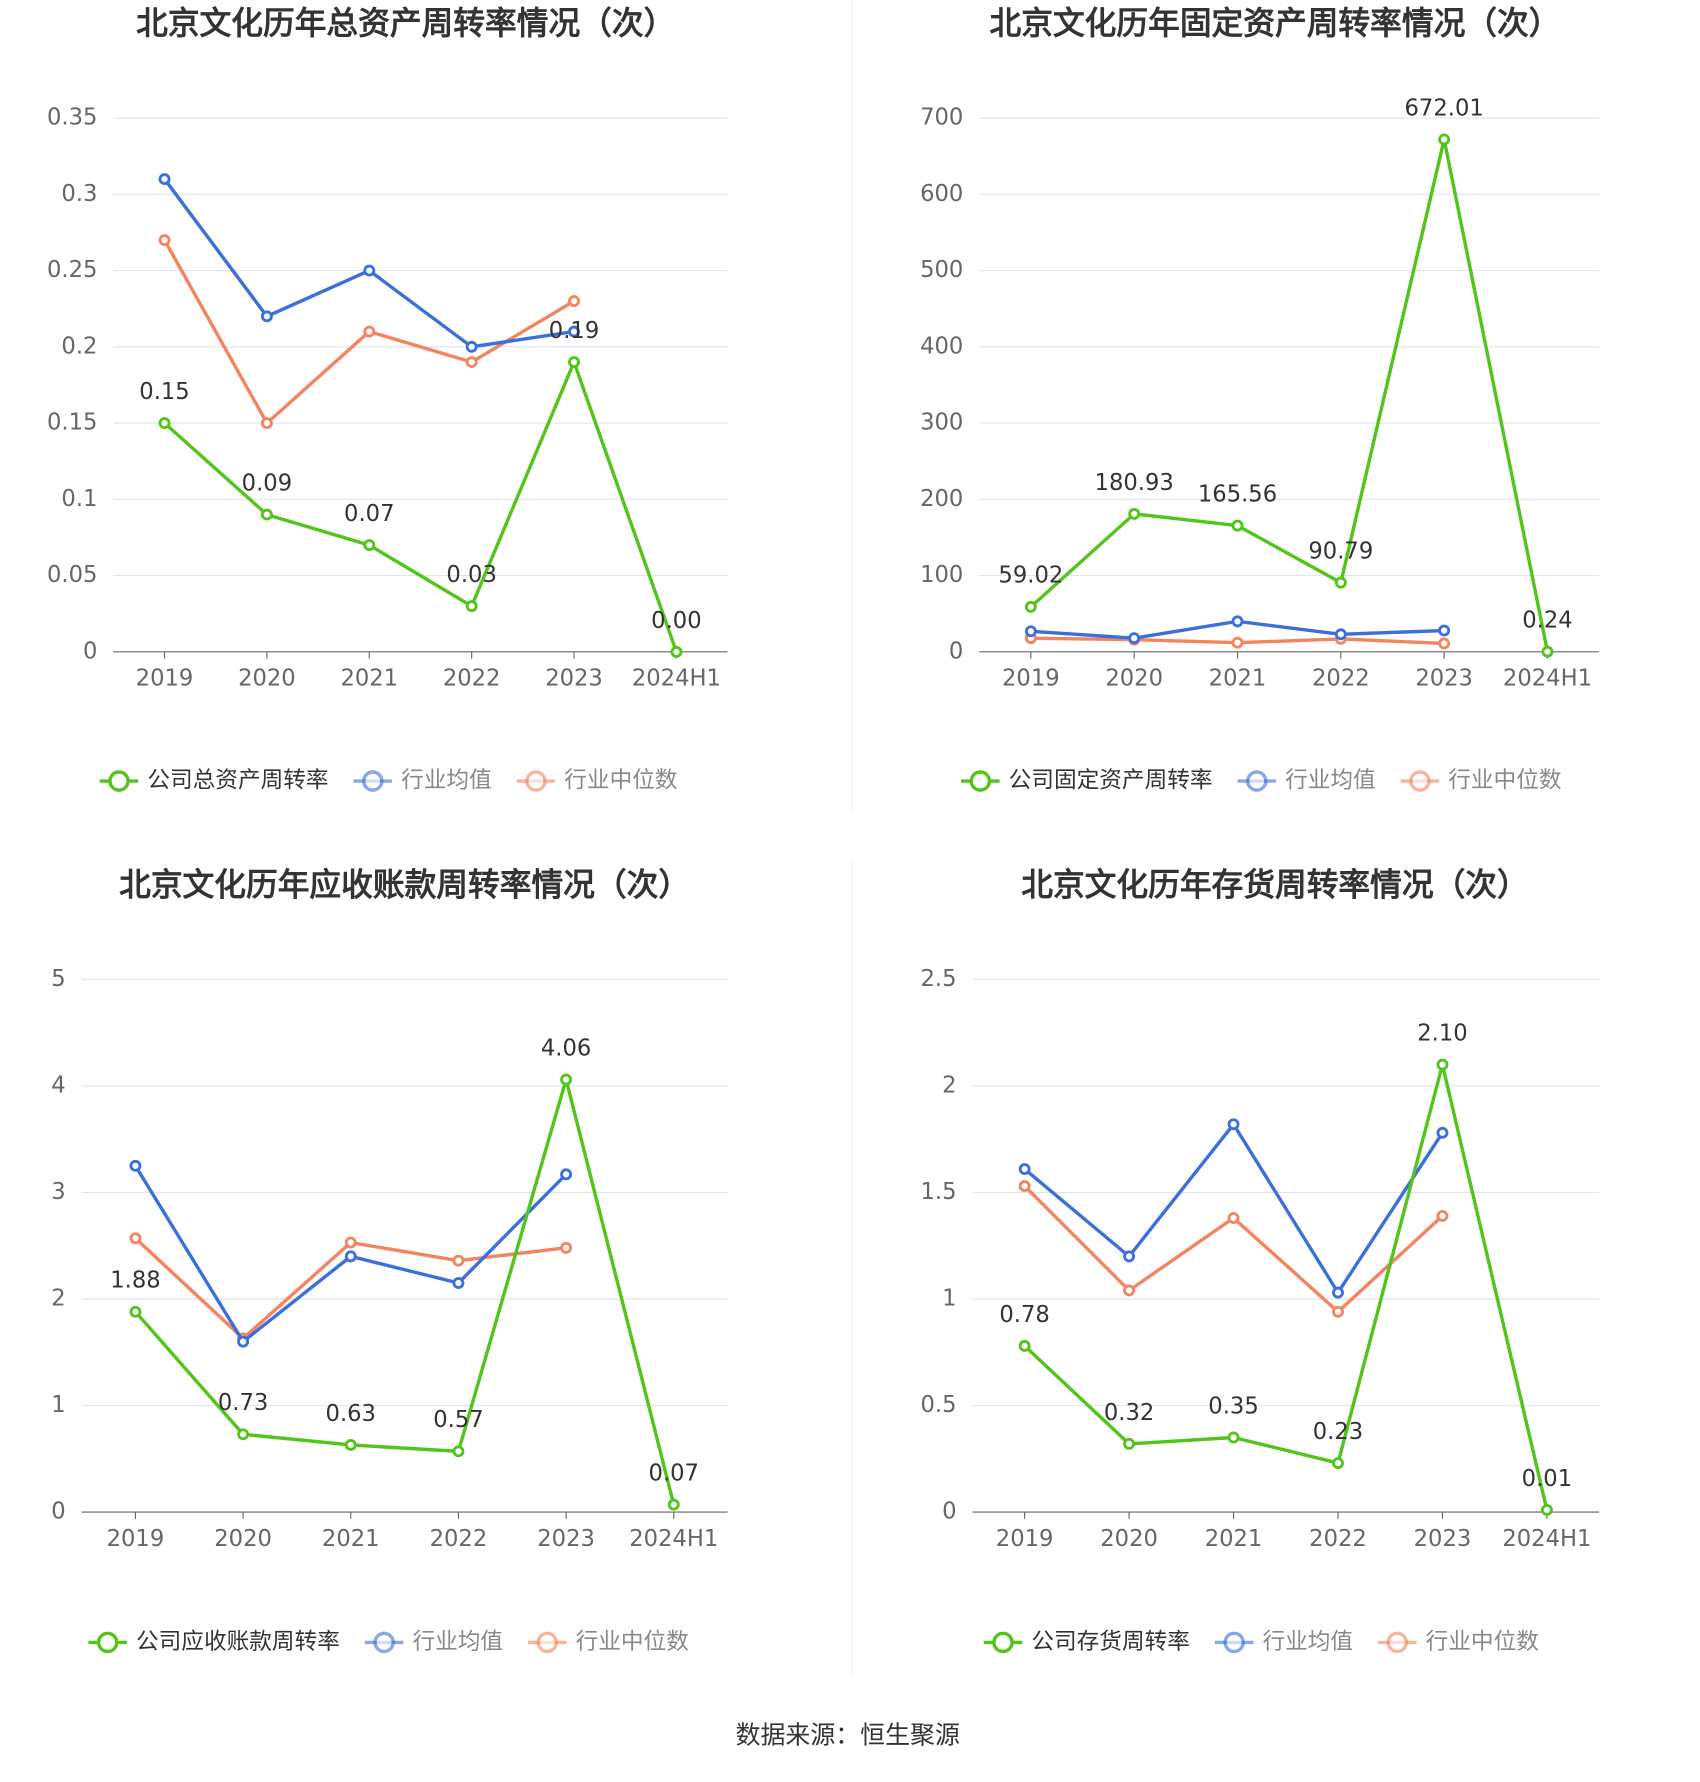  Describe the element at coordinates (1442, 1034) in the screenshot. I see `data-label: 2.10` at that location.